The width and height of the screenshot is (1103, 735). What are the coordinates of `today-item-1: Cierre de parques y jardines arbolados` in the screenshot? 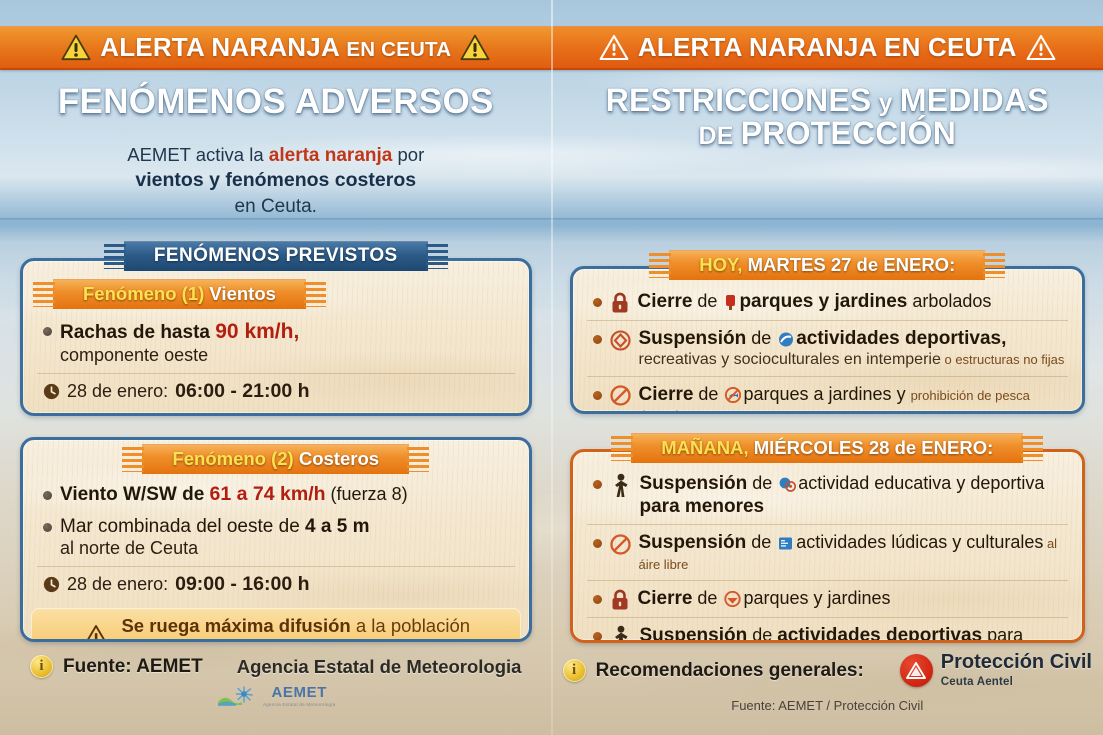 It's located at (828, 302).